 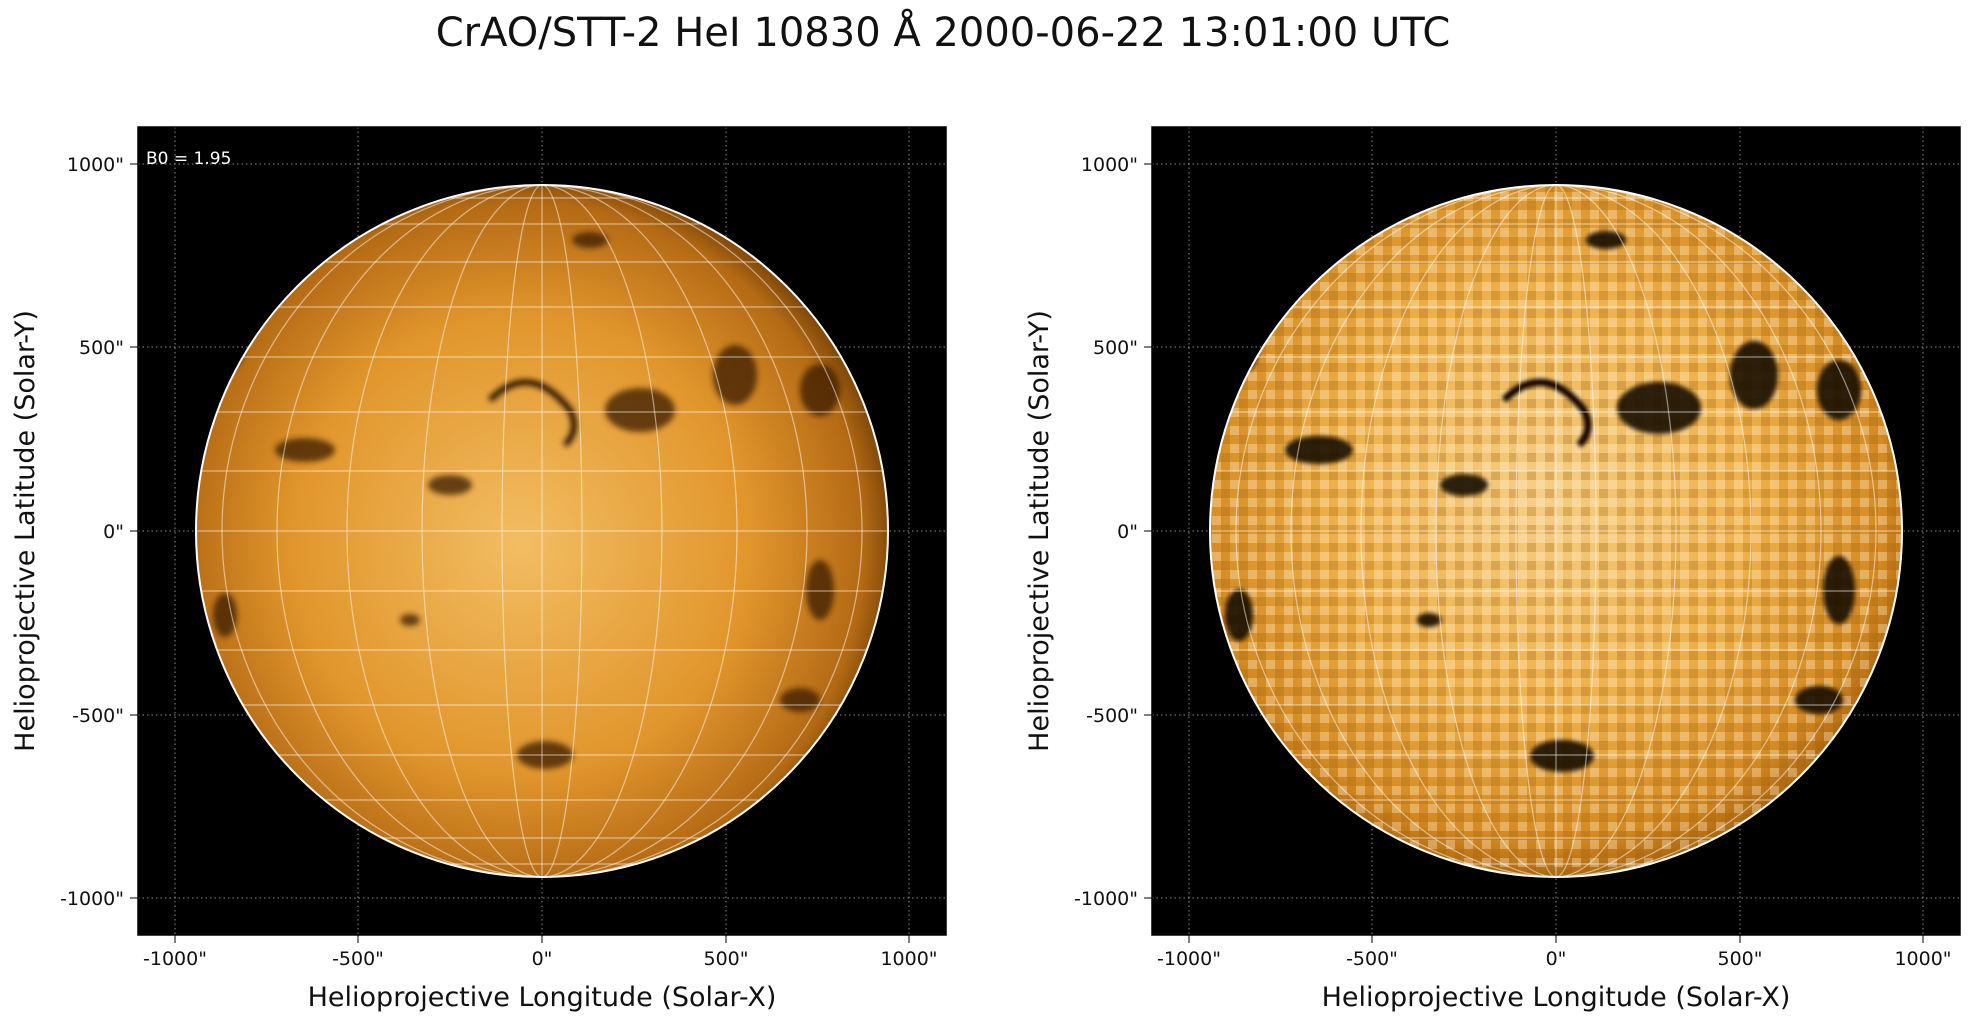 I want to click on b0-annotation: B0 = 1.95, so click(x=188, y=159).